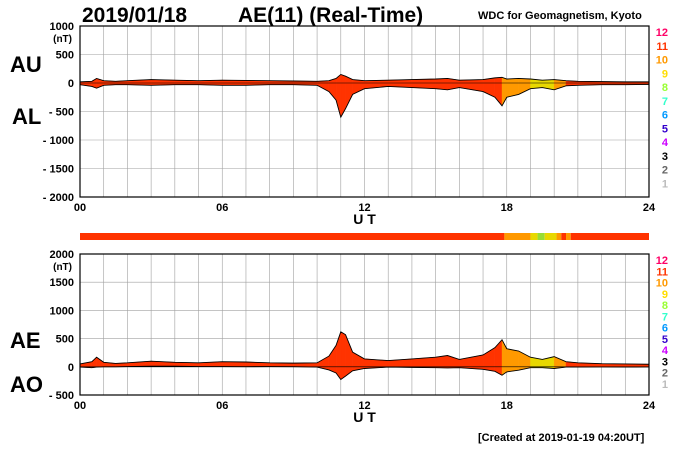 Image resolution: width=700 pixels, height=450 pixels. What do you see at coordinates (135, 15) in the screenshot?
I see `chart-date: 2019/01/18` at bounding box center [135, 15].